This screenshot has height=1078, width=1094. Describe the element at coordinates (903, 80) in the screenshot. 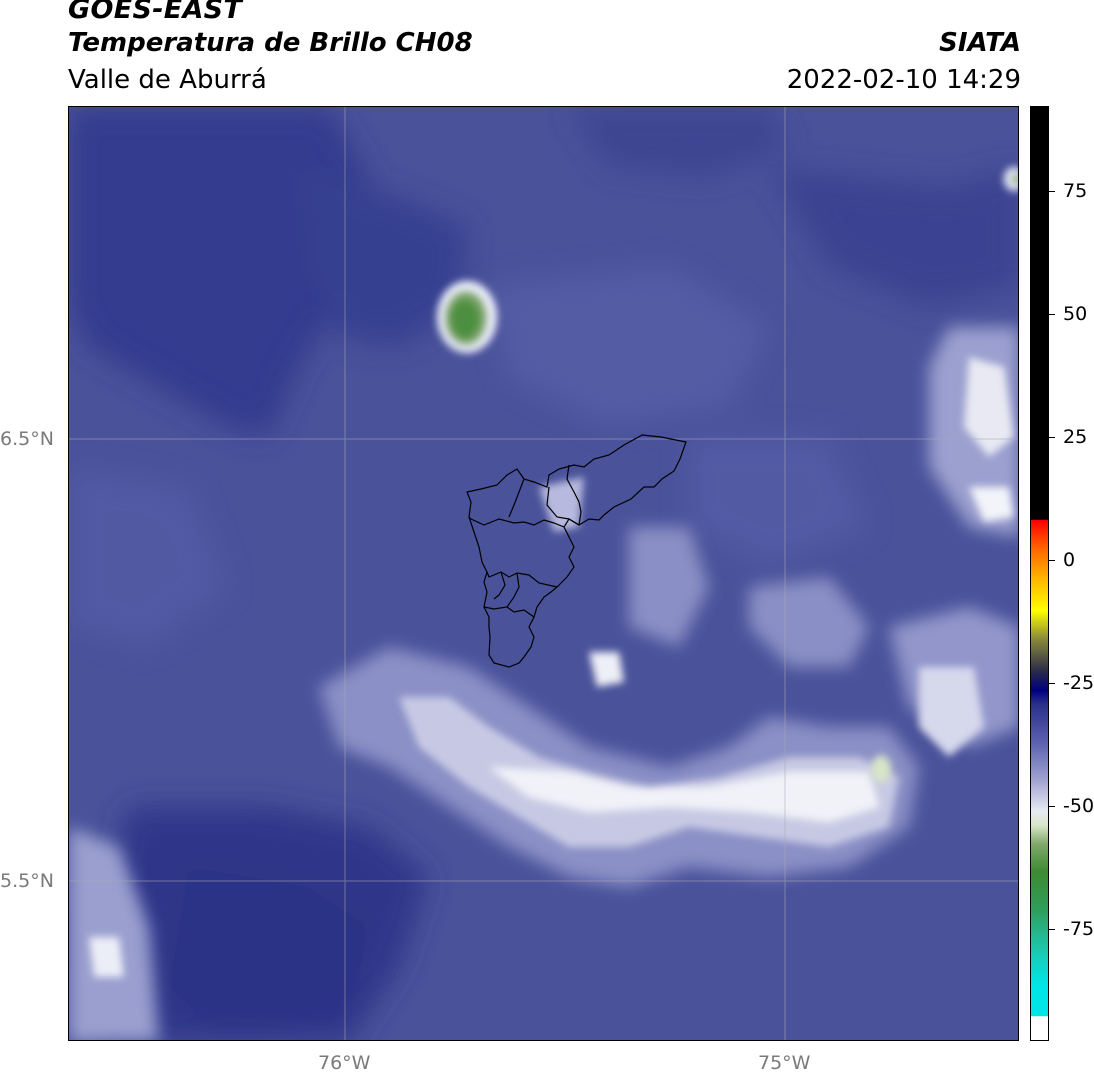

I see `timestamp: 2022-02-10 14:29` at that location.